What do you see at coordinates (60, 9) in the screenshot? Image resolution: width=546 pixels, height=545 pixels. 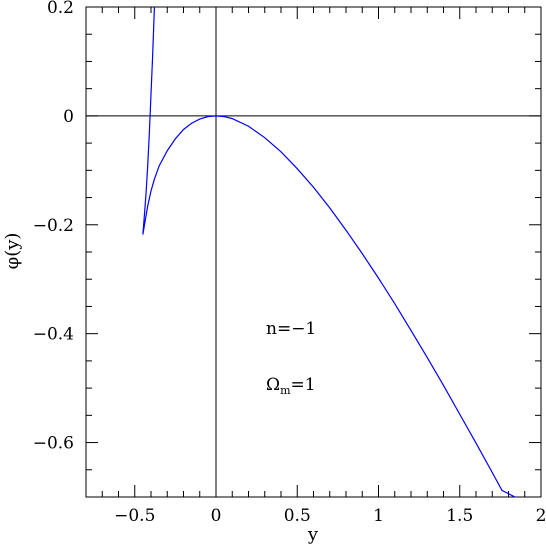 I see `y-tick-label: 0.2` at bounding box center [60, 9].